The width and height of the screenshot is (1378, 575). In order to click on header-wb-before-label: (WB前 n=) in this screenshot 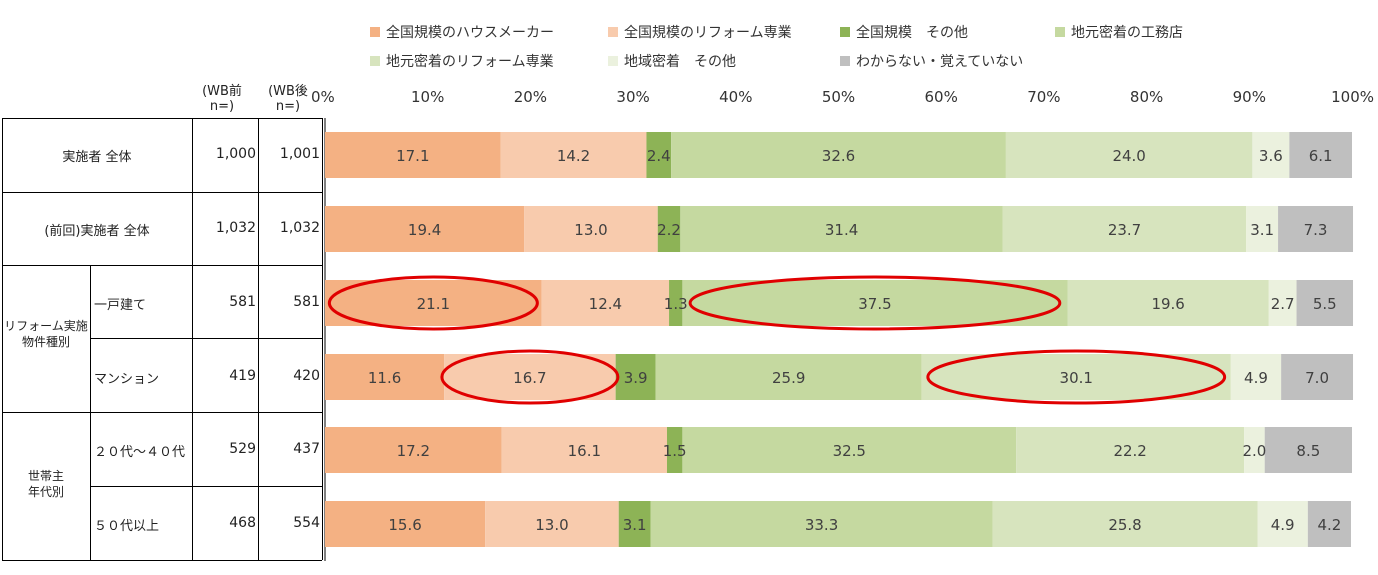, I will do `click(222, 99)`.